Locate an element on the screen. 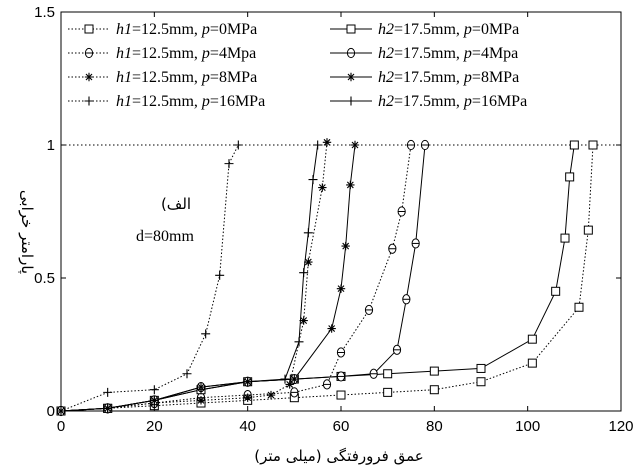 The image size is (634, 468). x-tick-label: 60 is located at coordinates (341, 426).